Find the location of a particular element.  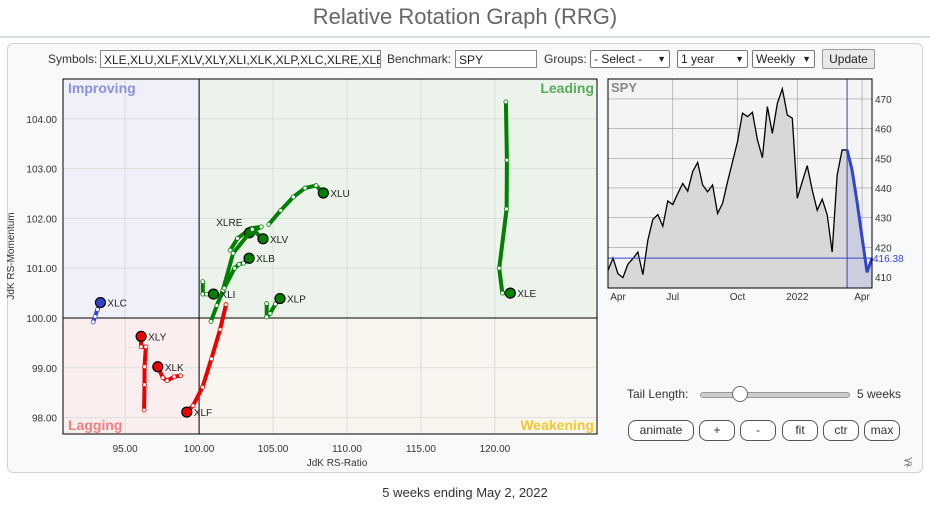

benchmark-label: Benchmark: is located at coordinates (419, 59).